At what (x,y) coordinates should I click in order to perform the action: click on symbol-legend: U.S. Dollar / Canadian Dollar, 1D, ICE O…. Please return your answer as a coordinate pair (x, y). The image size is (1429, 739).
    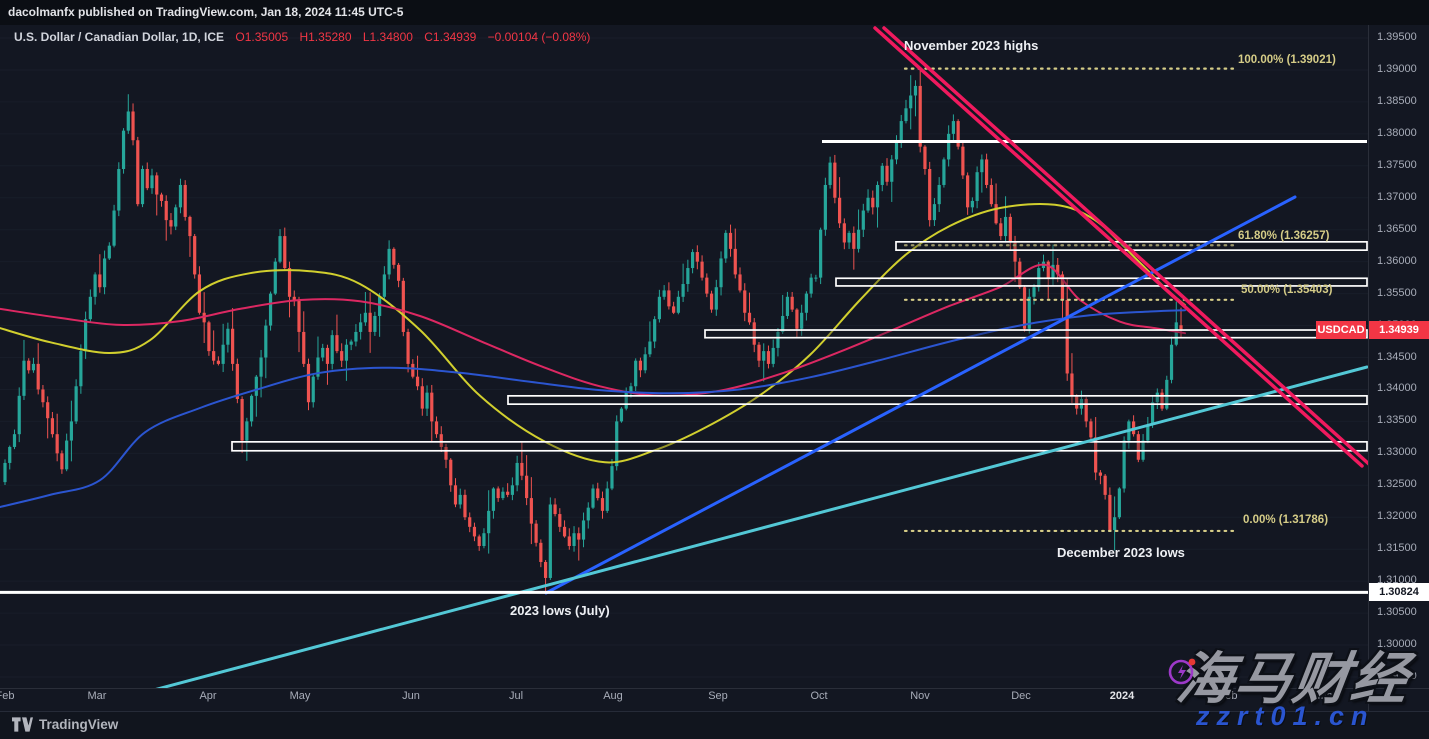
    Looking at the image, I should click on (302, 37).